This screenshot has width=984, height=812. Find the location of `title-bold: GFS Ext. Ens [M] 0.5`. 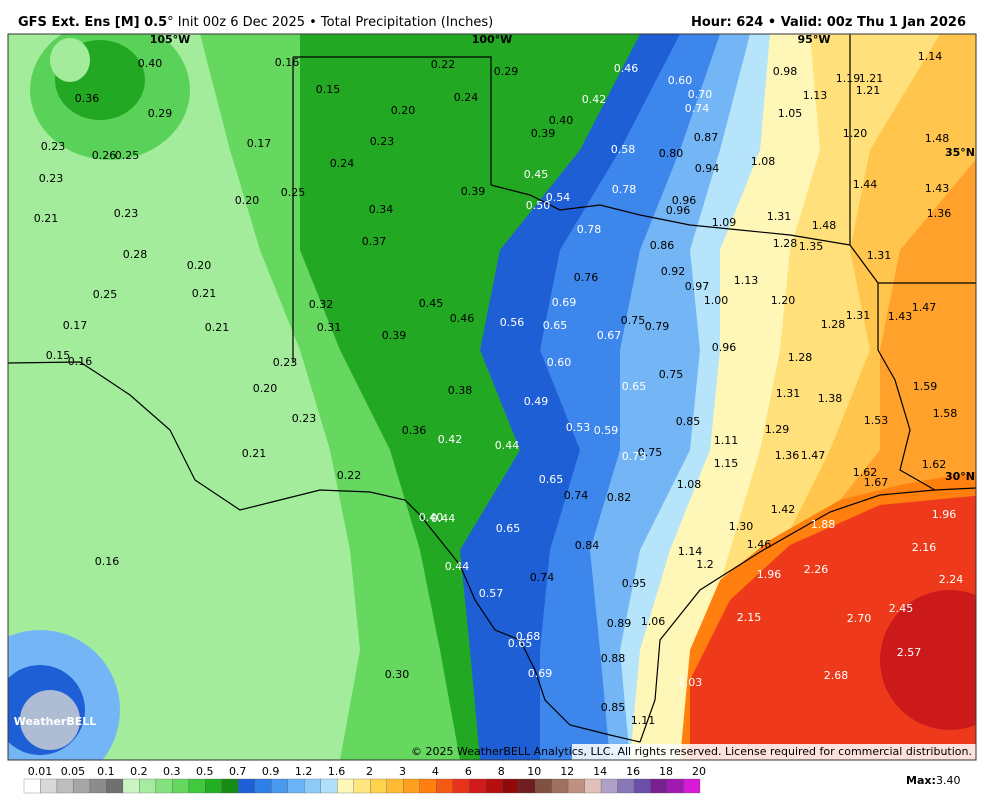

title-bold: GFS Ext. Ens [M] 0.5 is located at coordinates (92, 22).